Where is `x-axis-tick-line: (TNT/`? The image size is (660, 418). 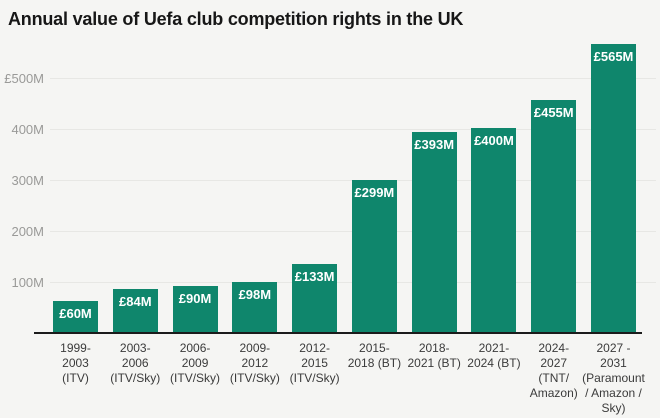
x-axis-tick-line: (TNT/ is located at coordinates (554, 378).